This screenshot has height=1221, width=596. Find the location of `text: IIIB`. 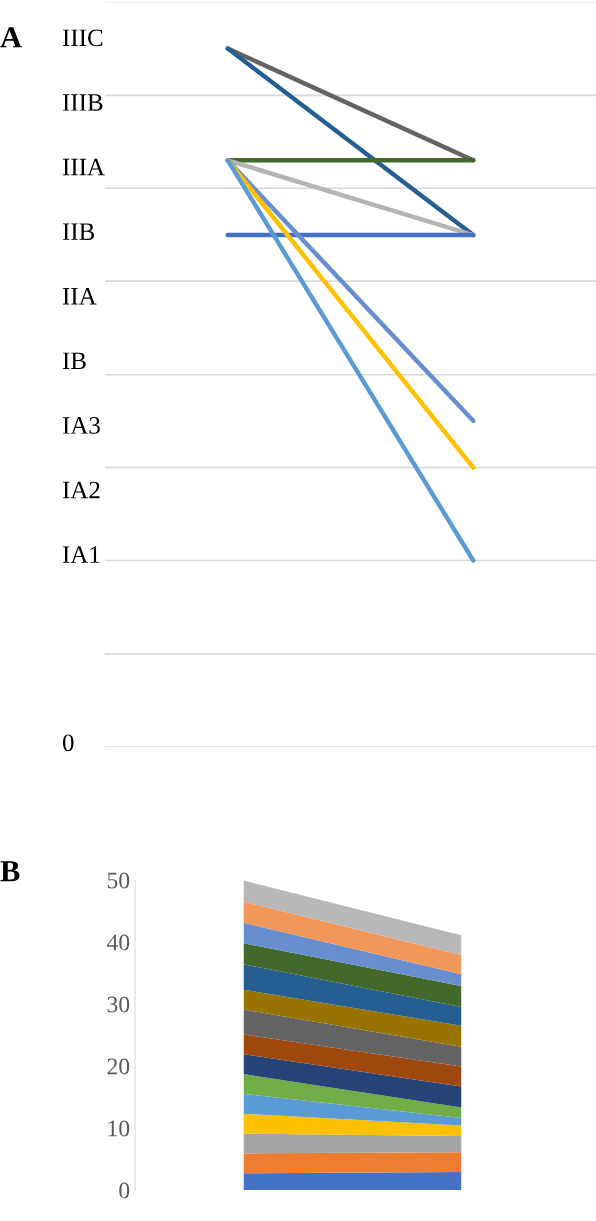

text: IIIB is located at coordinates (82, 102).